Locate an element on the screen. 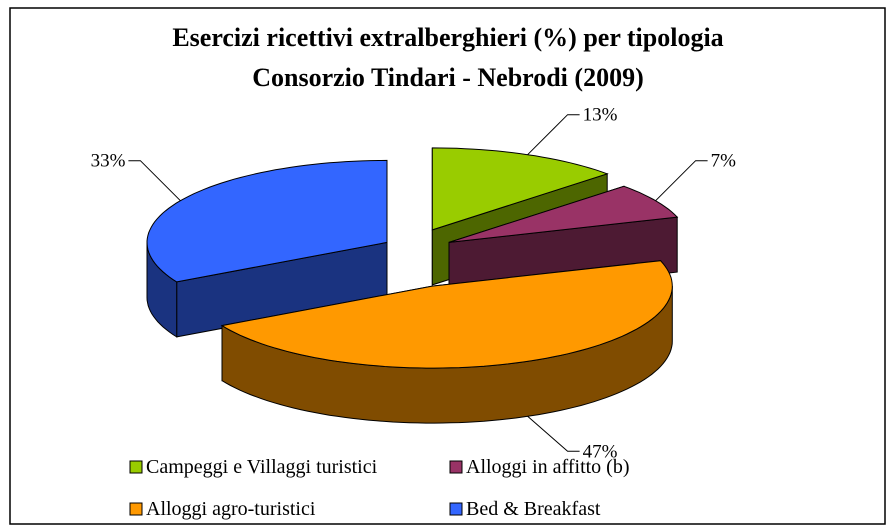 The image size is (896, 532). legend-label: Campeggi e Villaggi turistici is located at coordinates (262, 467).